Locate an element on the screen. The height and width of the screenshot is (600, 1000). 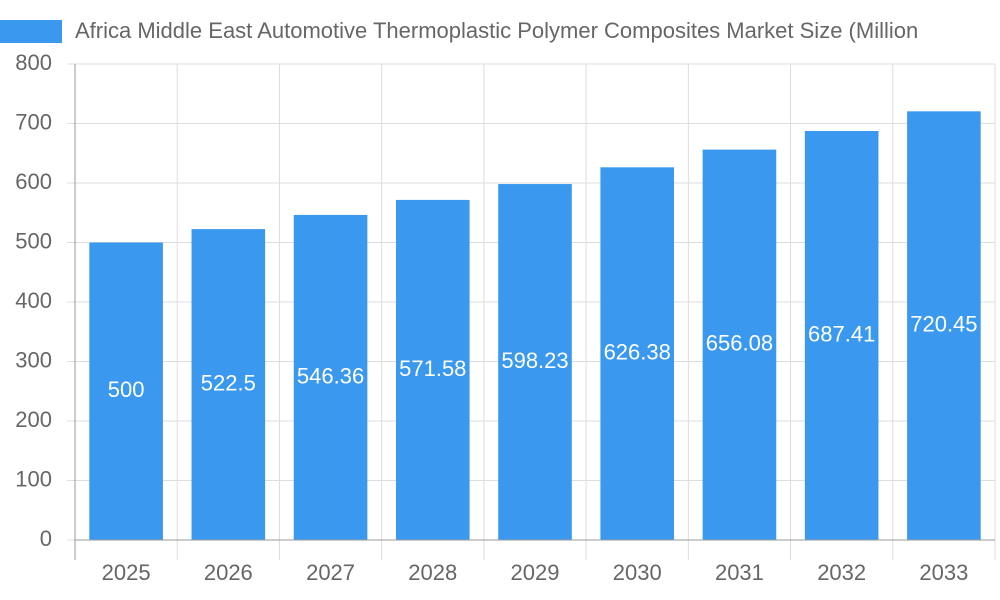
data-label: 571.58 is located at coordinates (432, 368).